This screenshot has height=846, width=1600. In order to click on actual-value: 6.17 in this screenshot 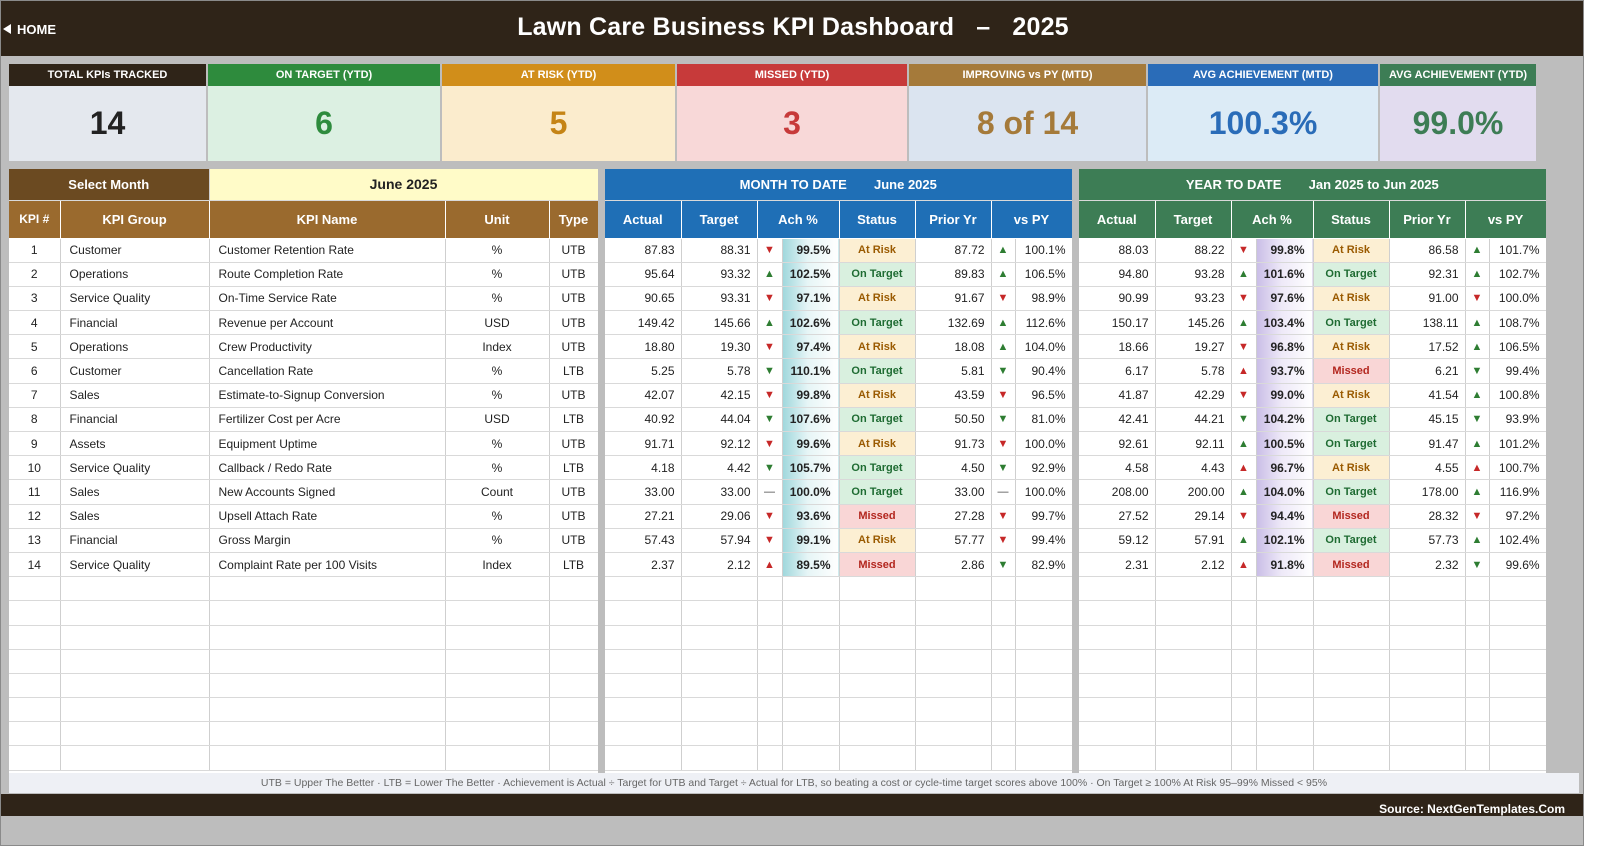, I will do `click(1117, 371)`.